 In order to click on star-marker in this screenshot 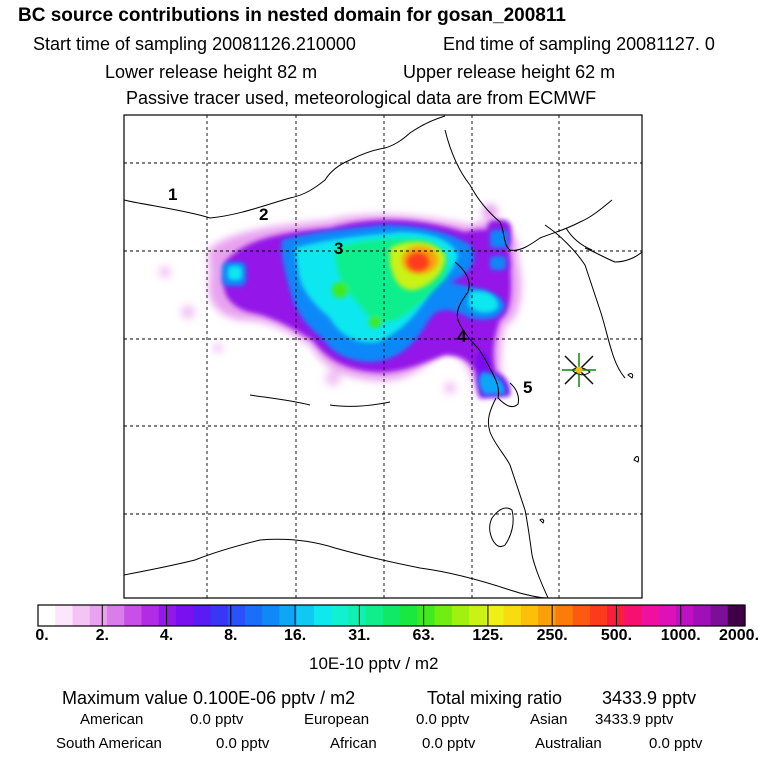, I will do `click(579, 370)`.